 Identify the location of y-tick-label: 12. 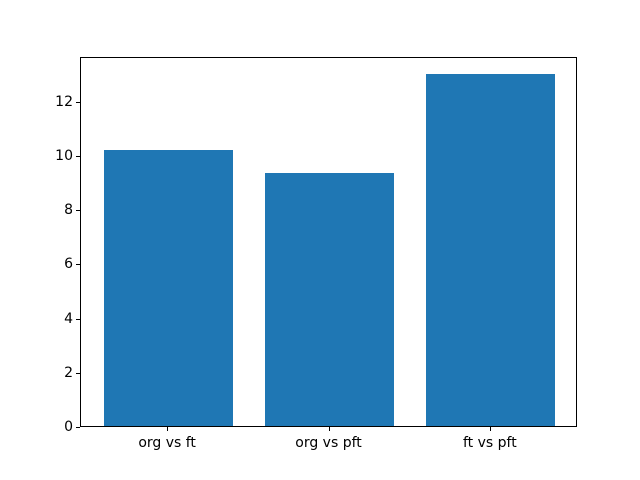
(64, 101).